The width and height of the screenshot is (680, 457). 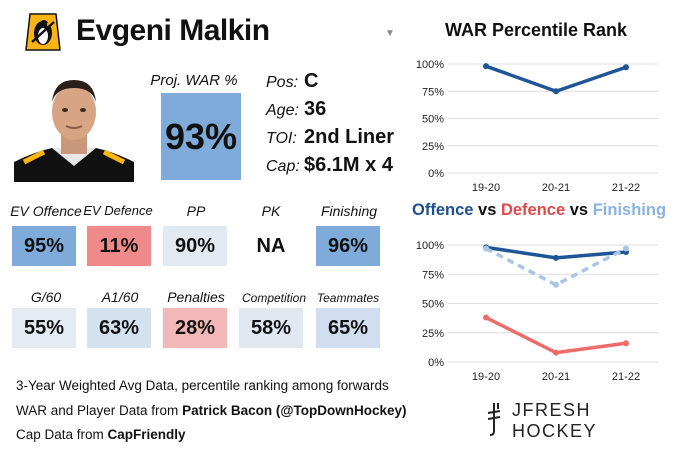 What do you see at coordinates (271, 211) in the screenshot?
I see `pk-label: PK` at bounding box center [271, 211].